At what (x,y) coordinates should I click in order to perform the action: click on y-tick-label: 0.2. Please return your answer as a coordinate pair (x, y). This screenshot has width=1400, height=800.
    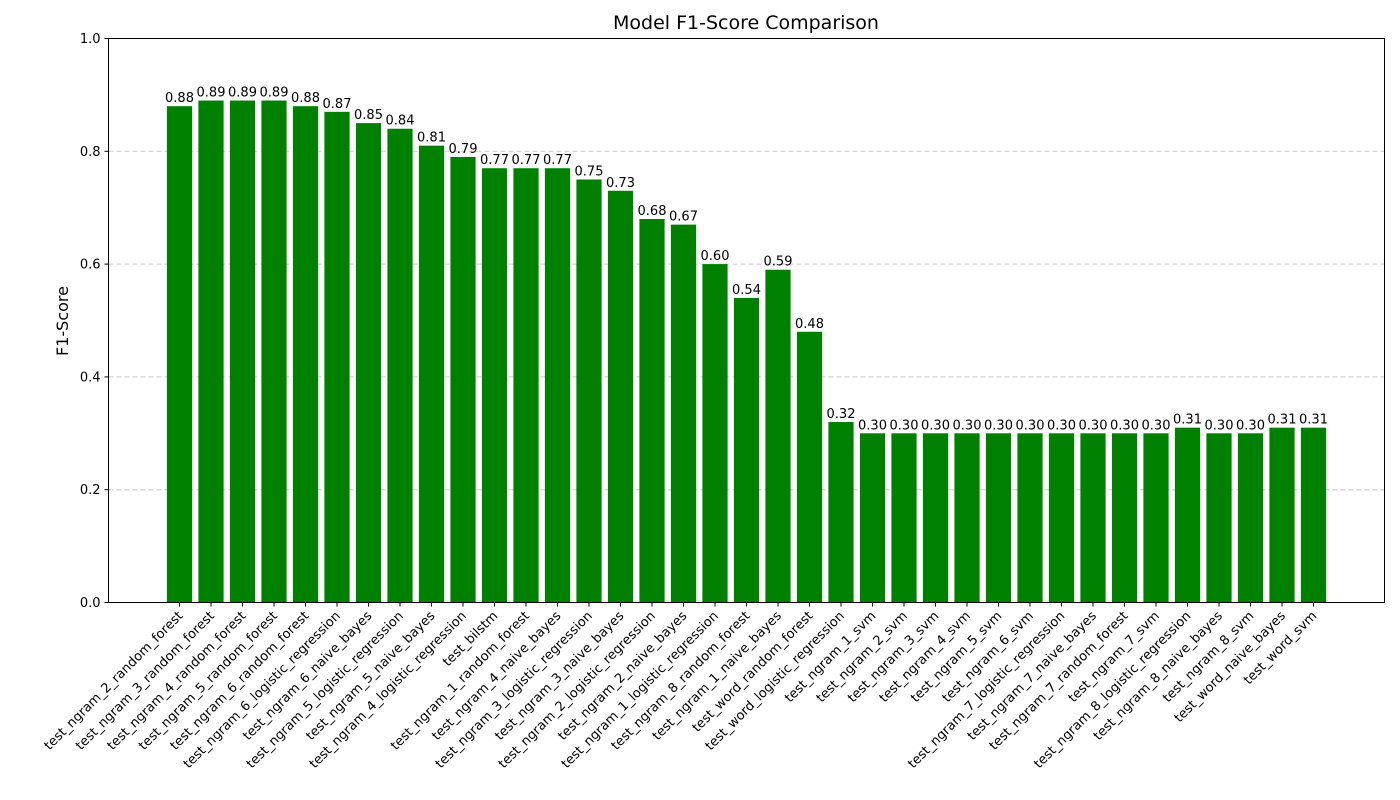
    Looking at the image, I should click on (90, 490).